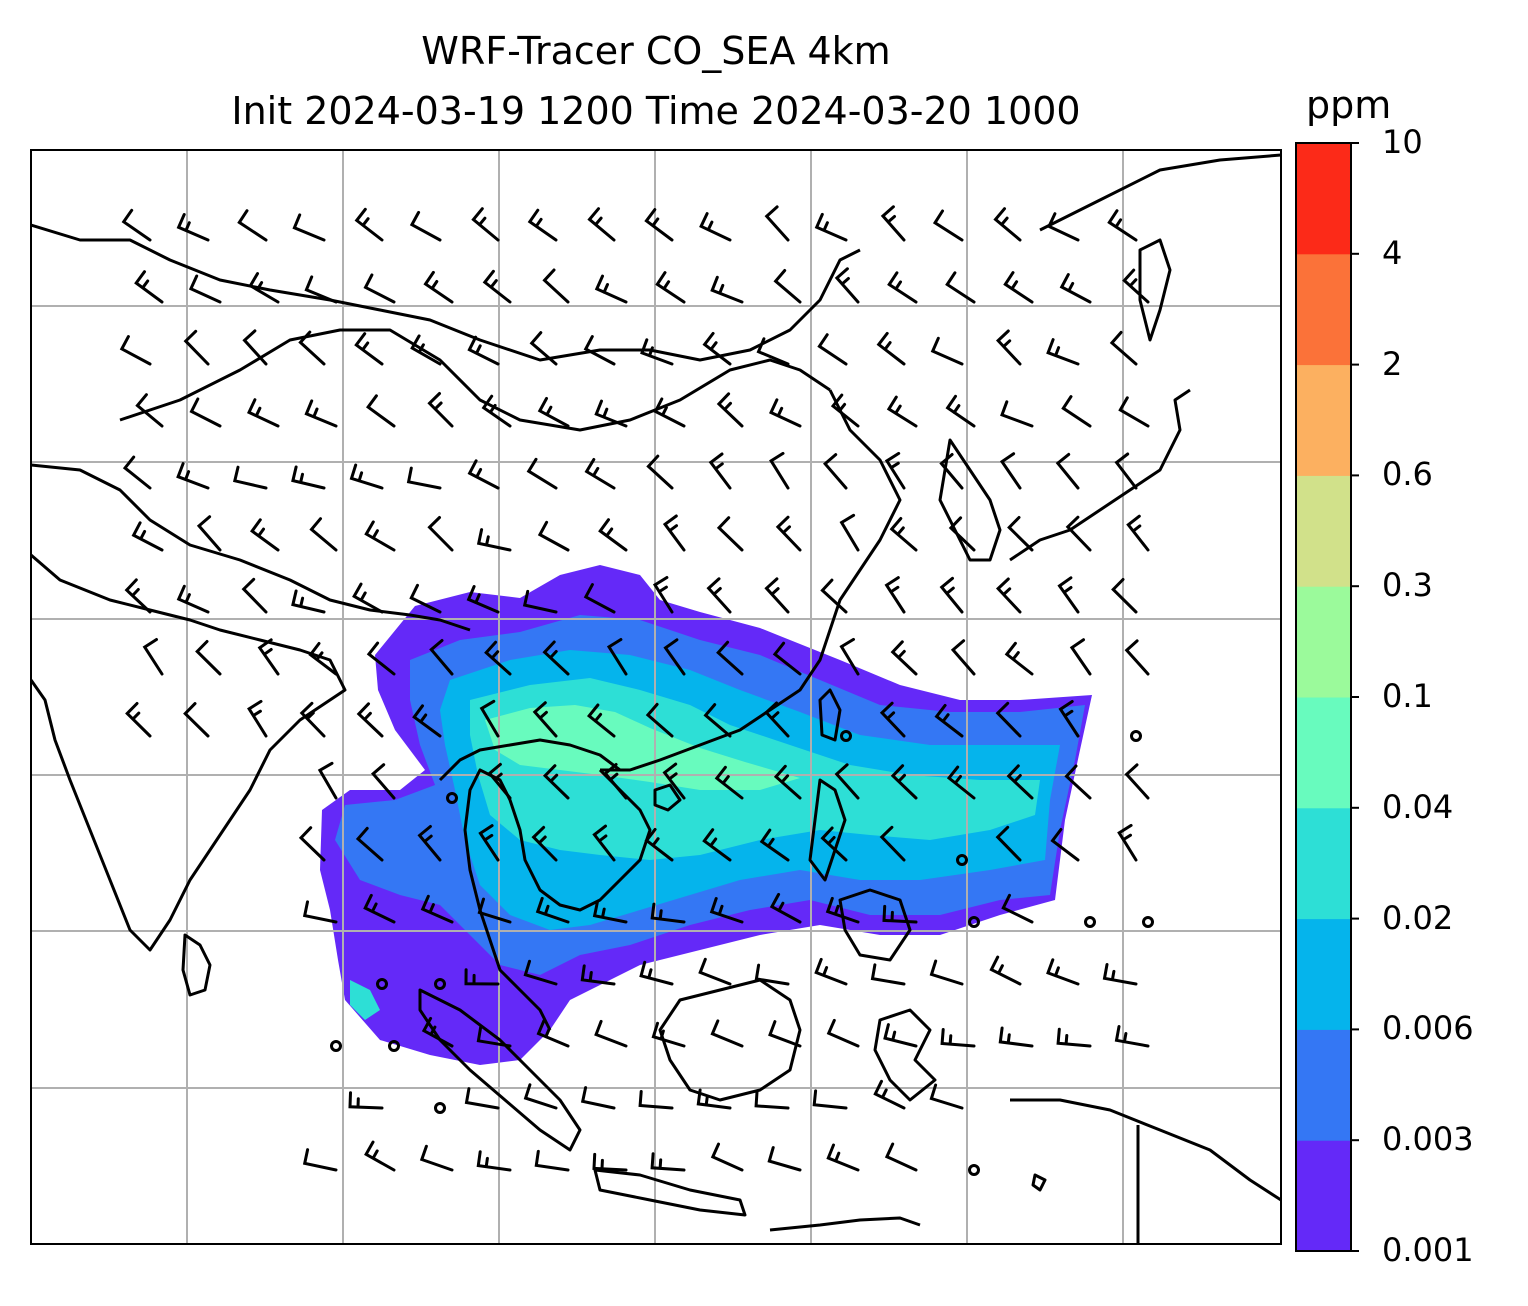 Image resolution: width=1528 pixels, height=1306 pixels. I want to click on colorbar-tick-label: 0.001, so click(1428, 1250).